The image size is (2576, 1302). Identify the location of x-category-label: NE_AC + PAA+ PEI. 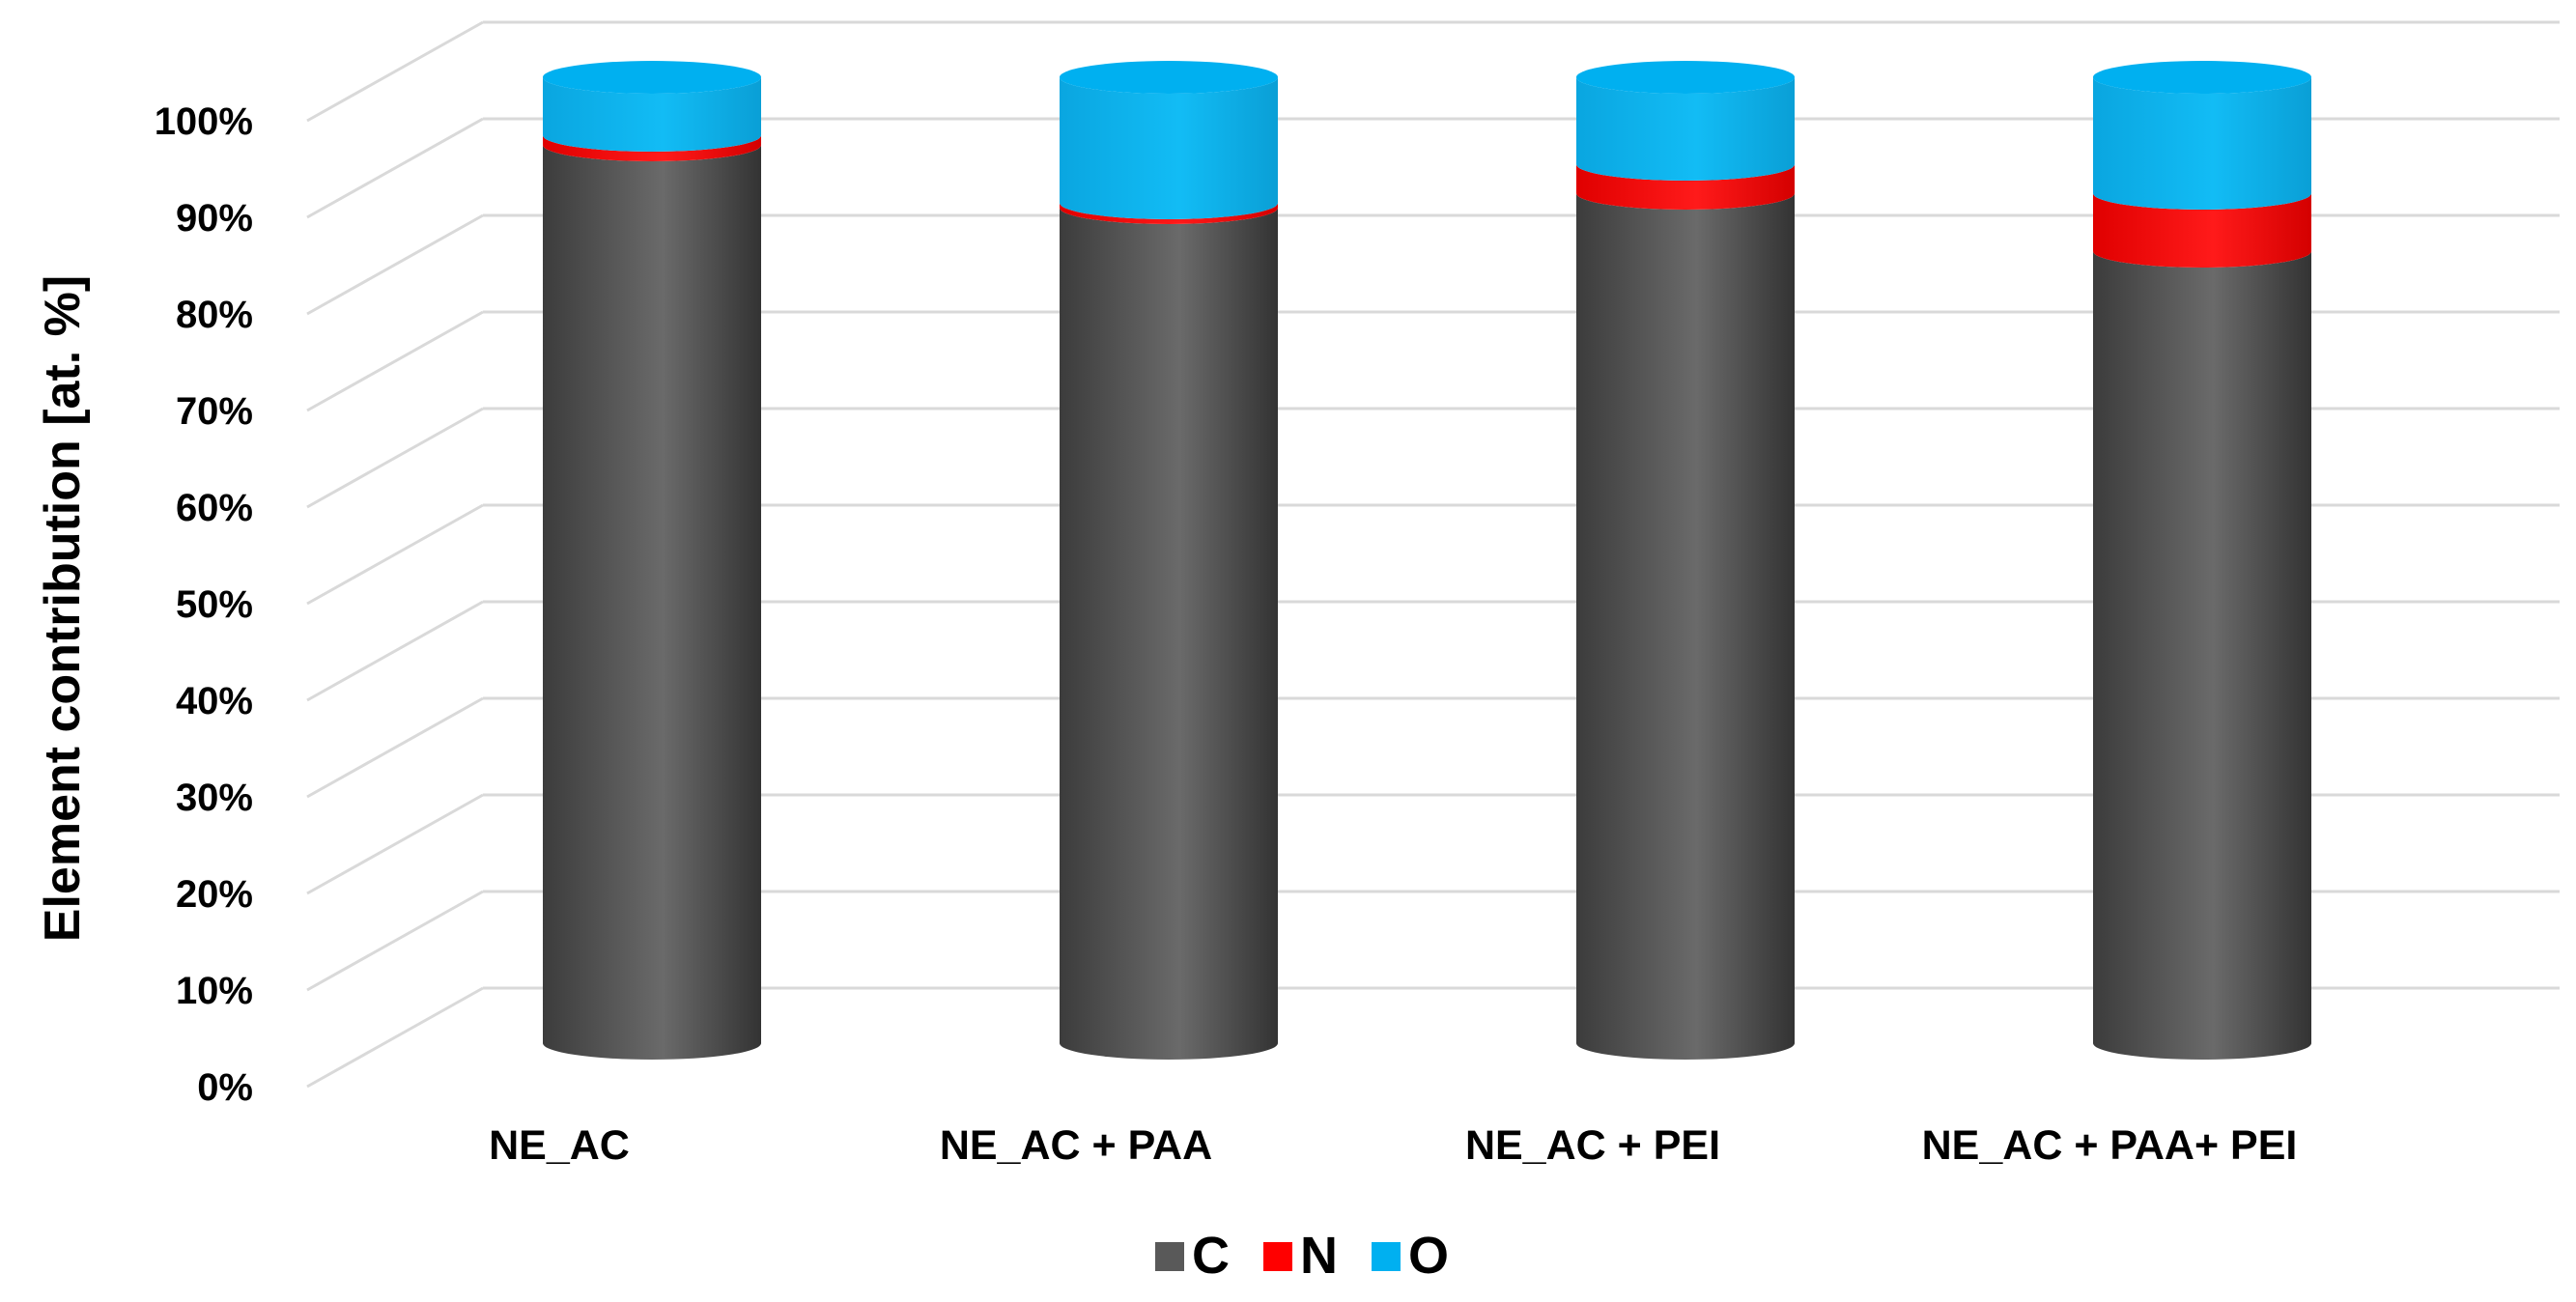
(2110, 1145).